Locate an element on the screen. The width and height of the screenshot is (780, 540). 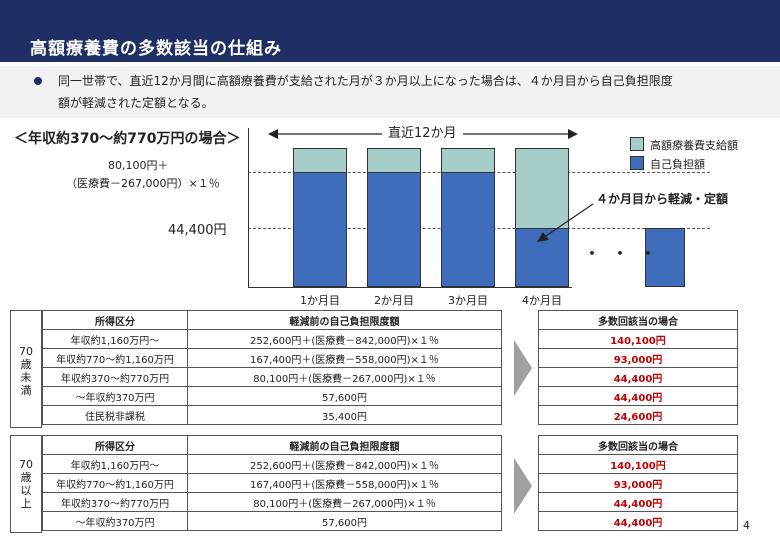
callout-text: ４か月目から軽減・定額 is located at coordinates (662, 199).